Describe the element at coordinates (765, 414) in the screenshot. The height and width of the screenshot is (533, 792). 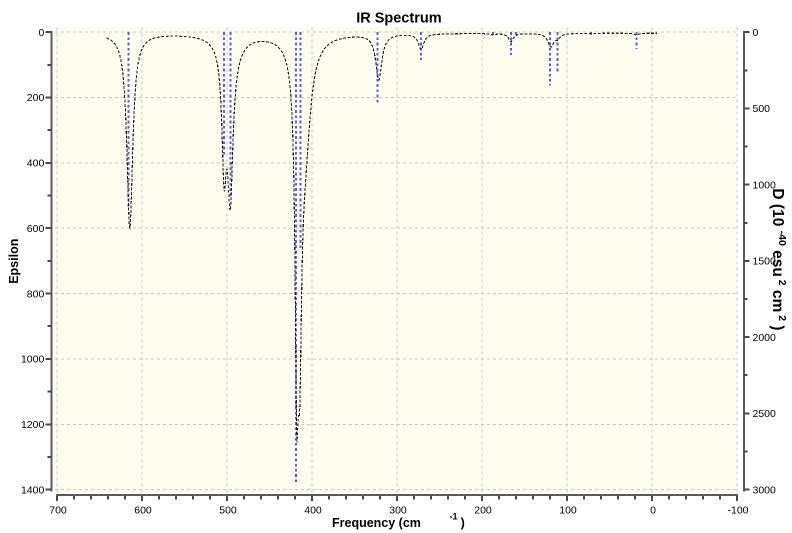
I see `svg-text: 2500` at that location.